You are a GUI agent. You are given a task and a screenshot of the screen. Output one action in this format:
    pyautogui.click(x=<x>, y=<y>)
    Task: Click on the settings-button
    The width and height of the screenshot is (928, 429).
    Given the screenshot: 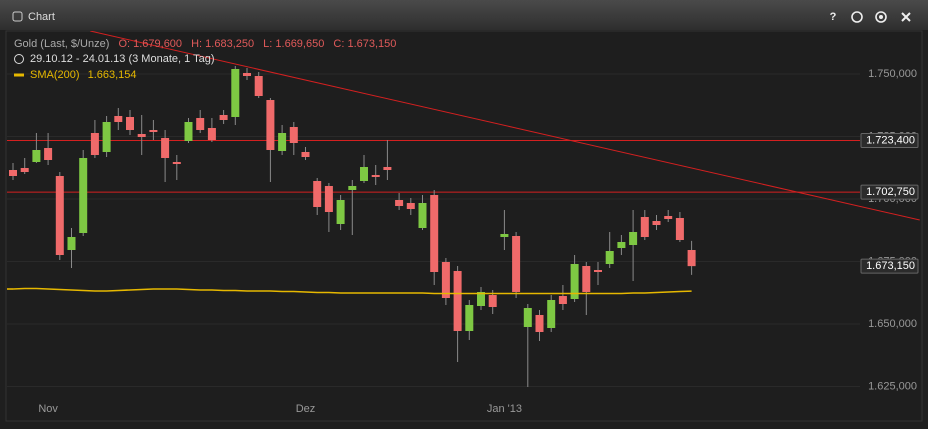 What is the action you would take?
    pyautogui.click(x=881, y=17)
    